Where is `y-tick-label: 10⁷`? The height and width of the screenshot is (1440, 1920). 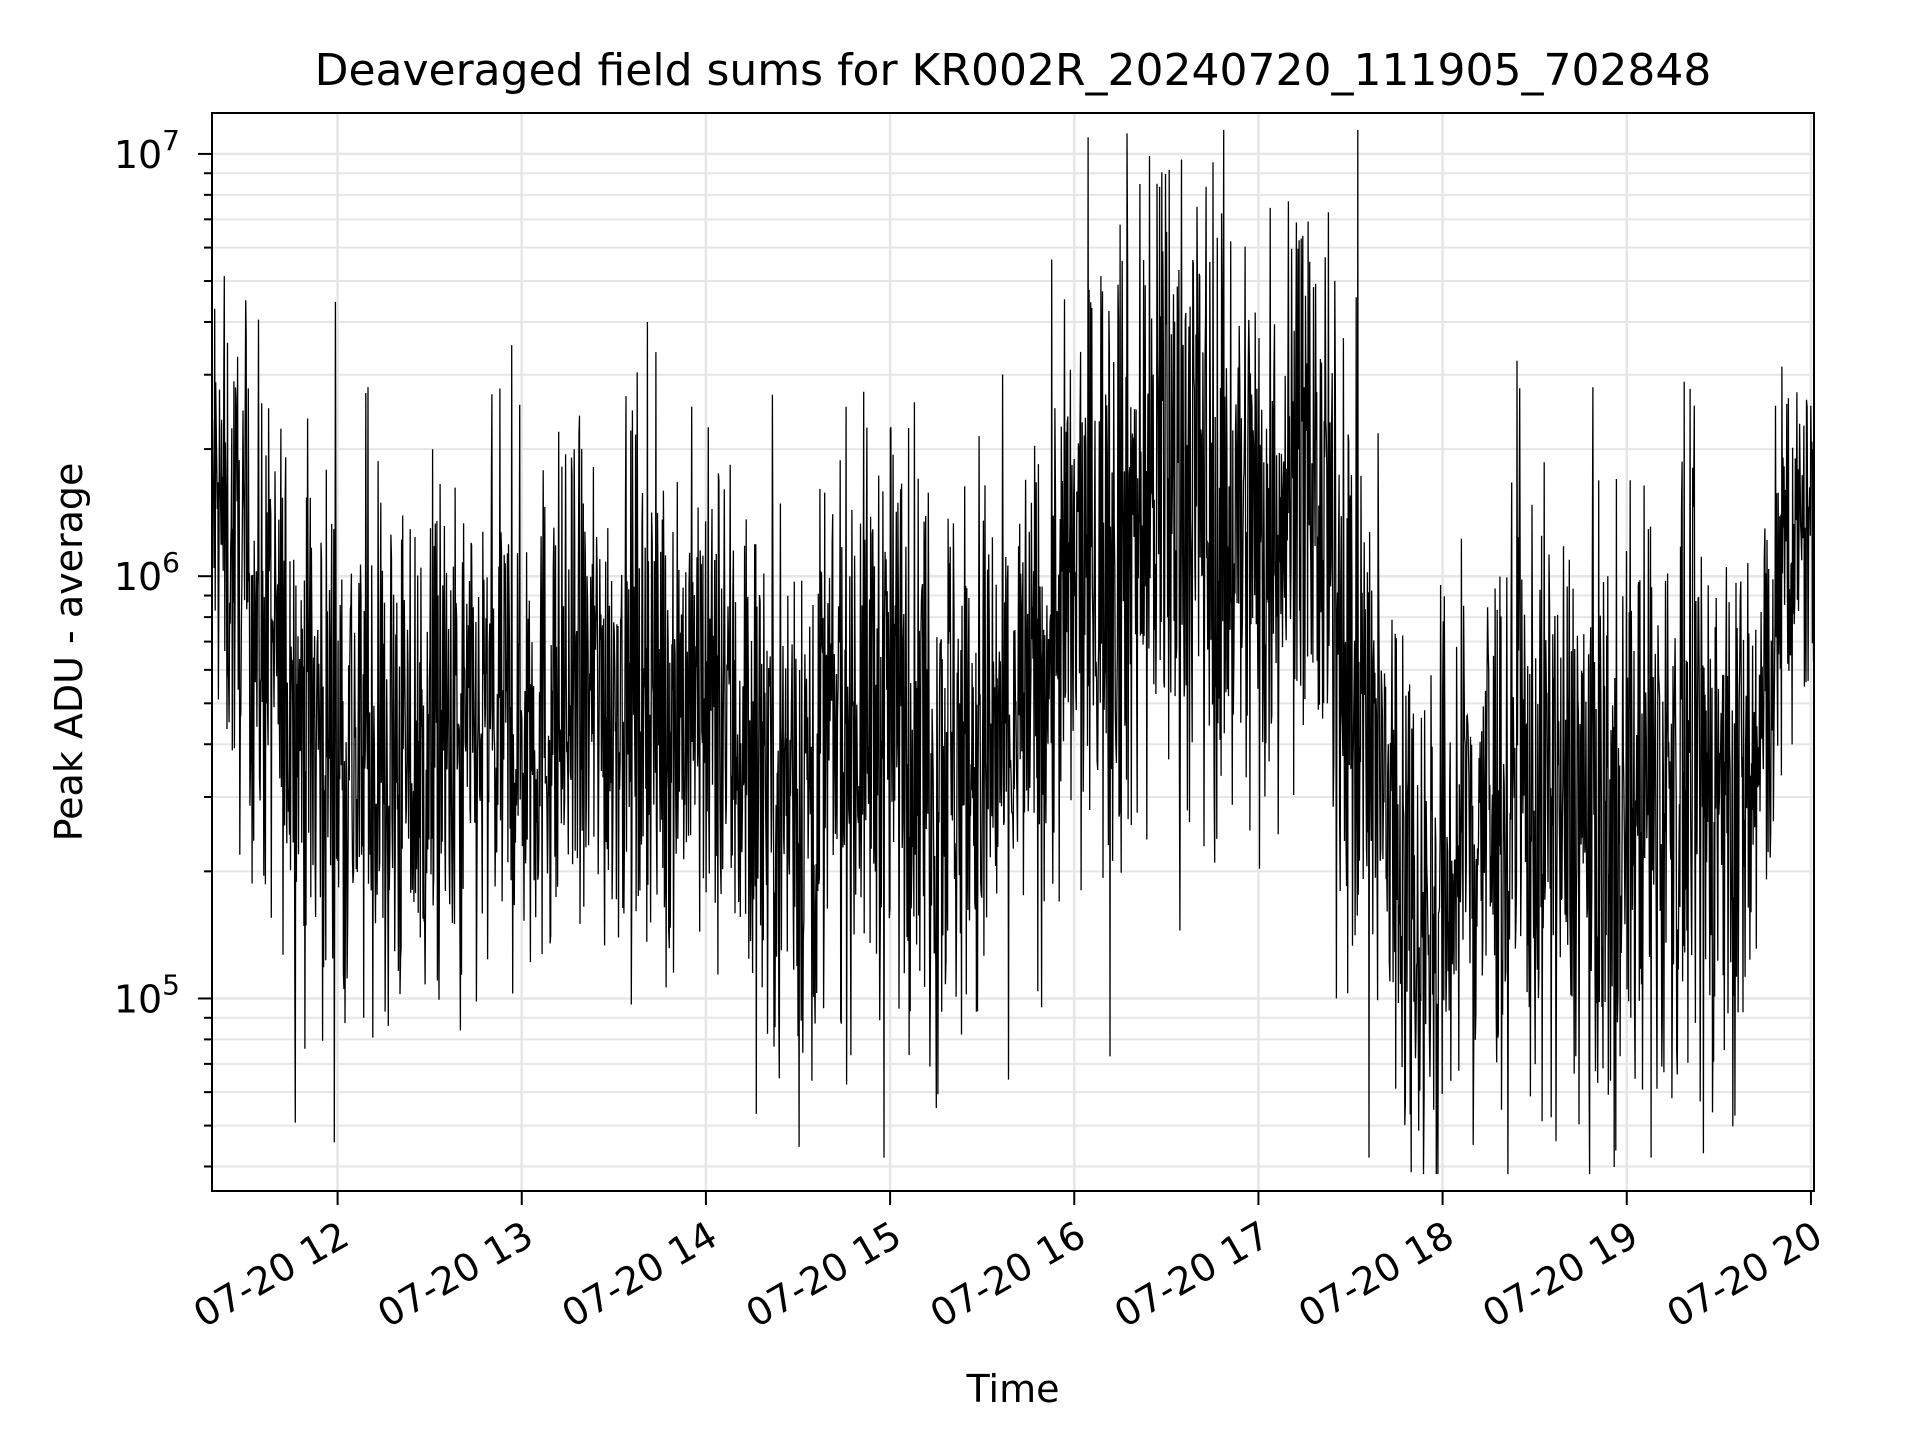 y-tick-label: 10⁷ is located at coordinates (147, 150).